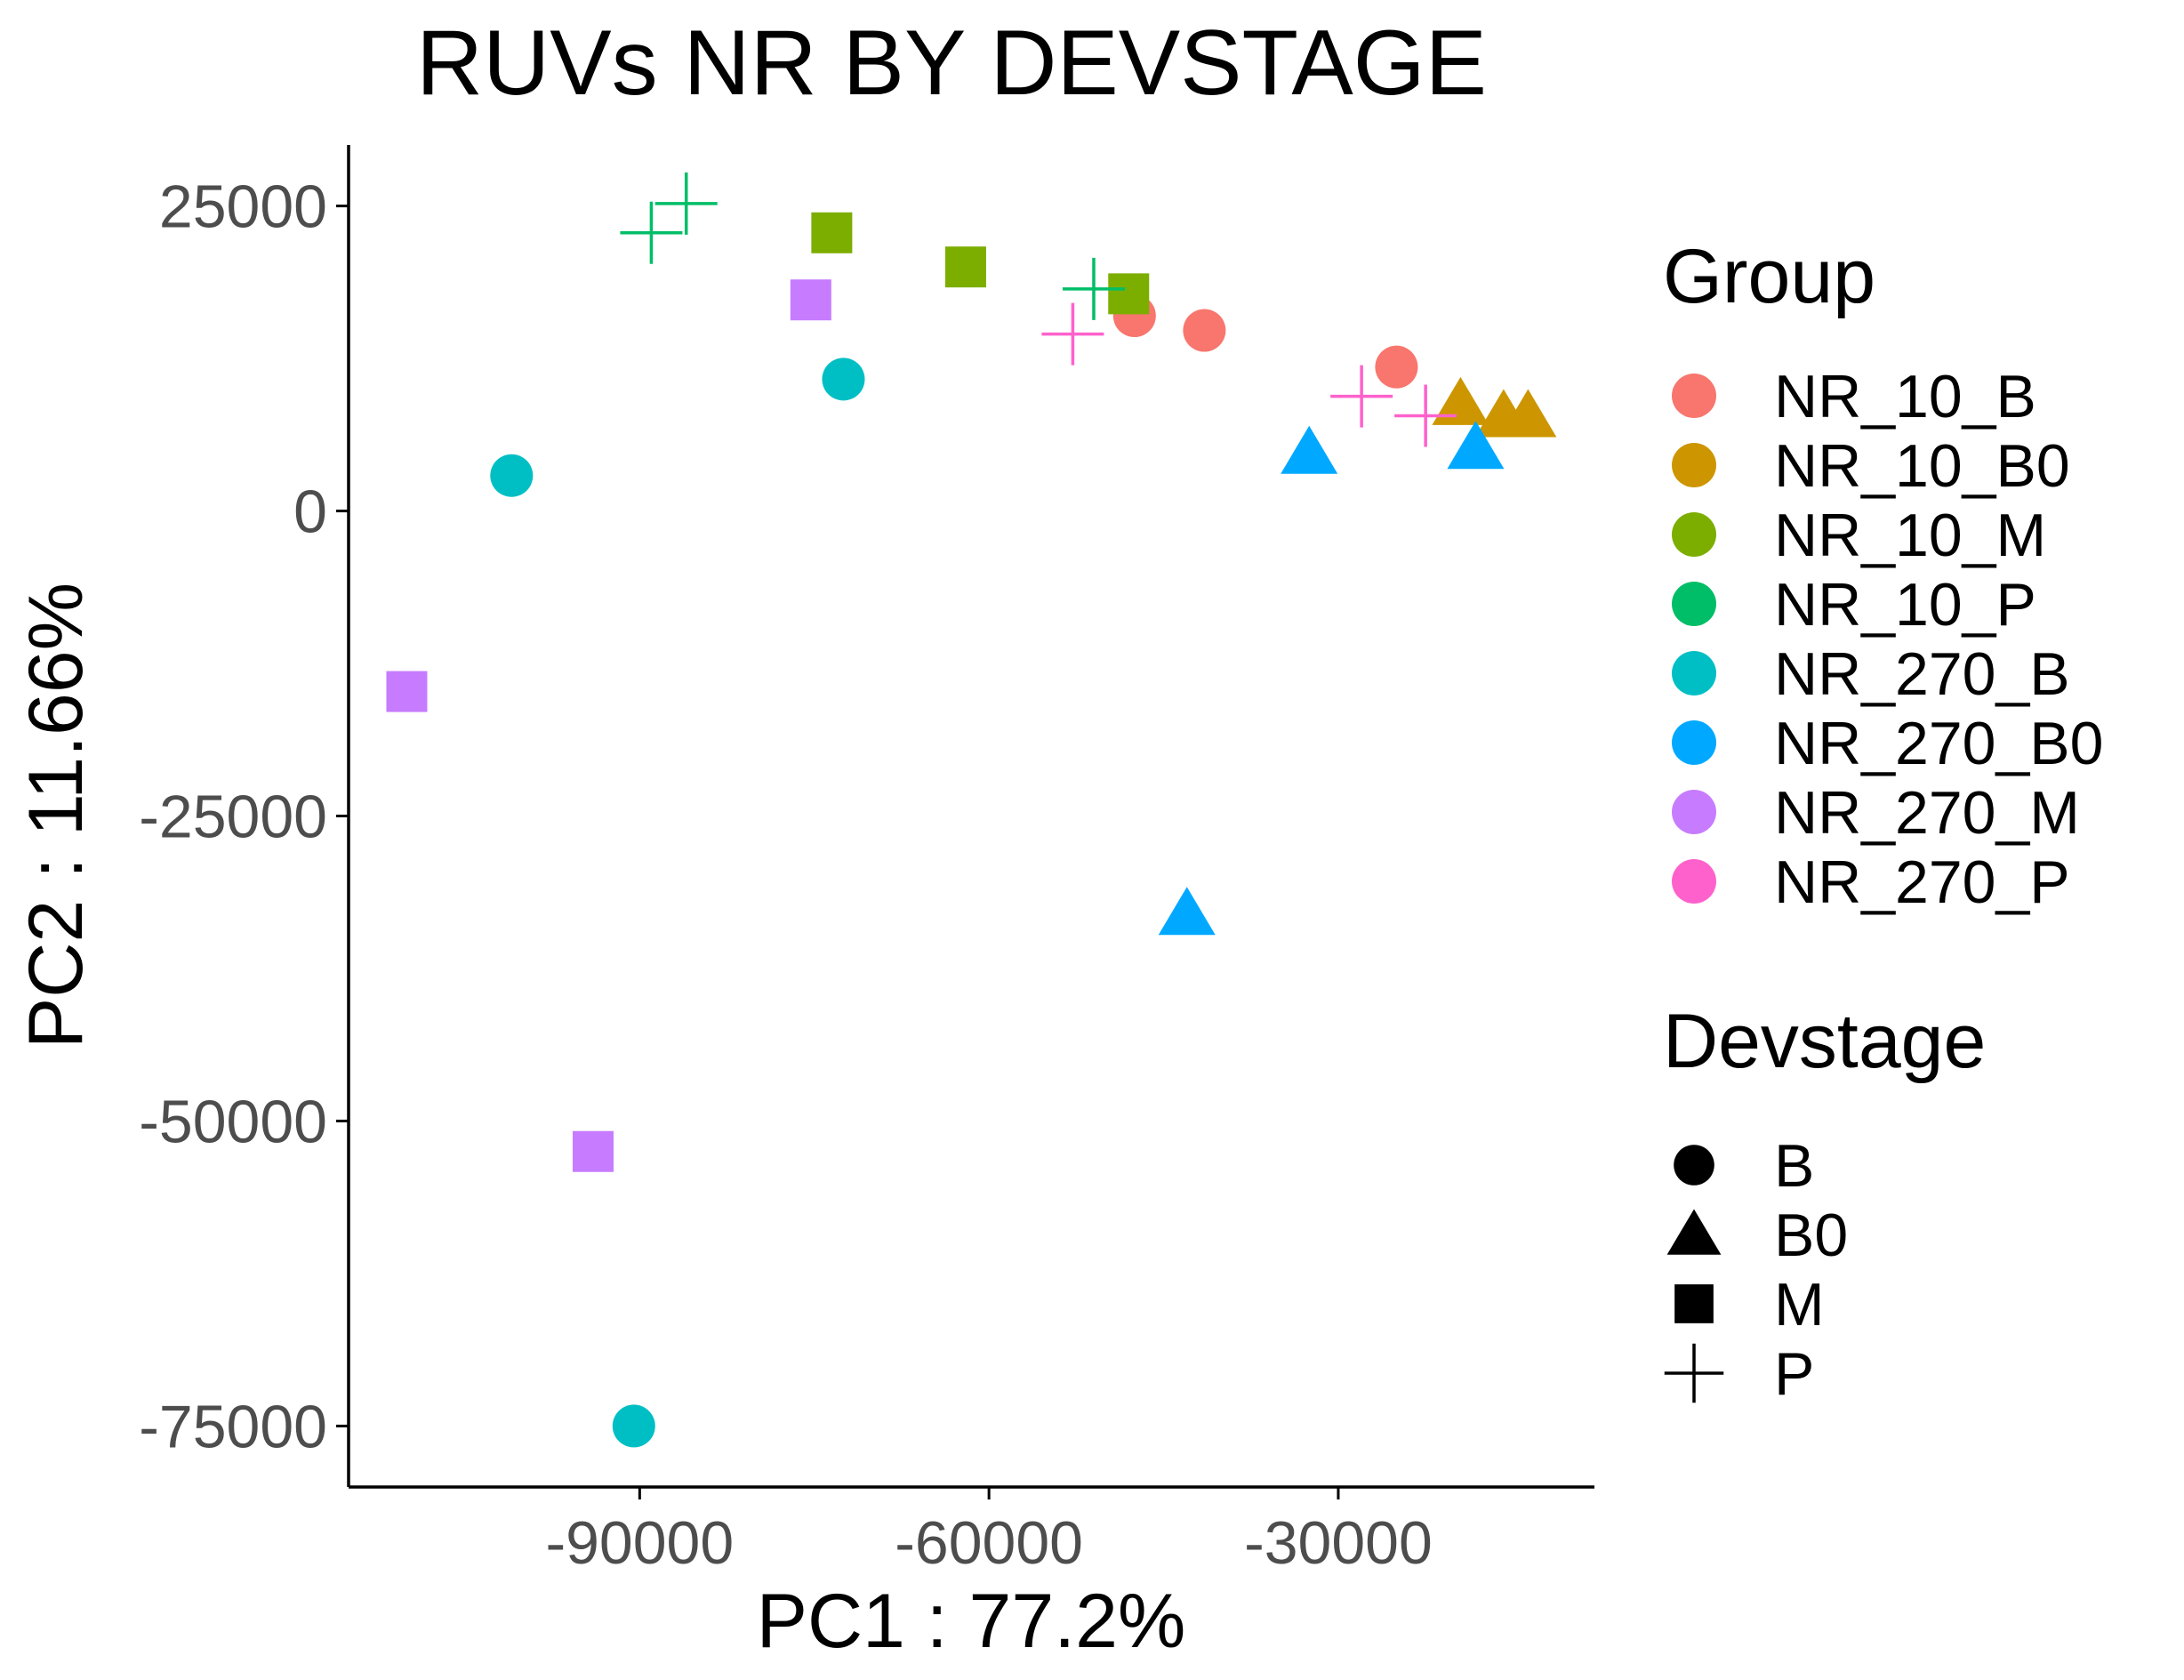 The width and height of the screenshot is (2184, 1680). Describe the element at coordinates (1922, 466) in the screenshot. I see `legend-group-label: NR_10_B0` at that location.